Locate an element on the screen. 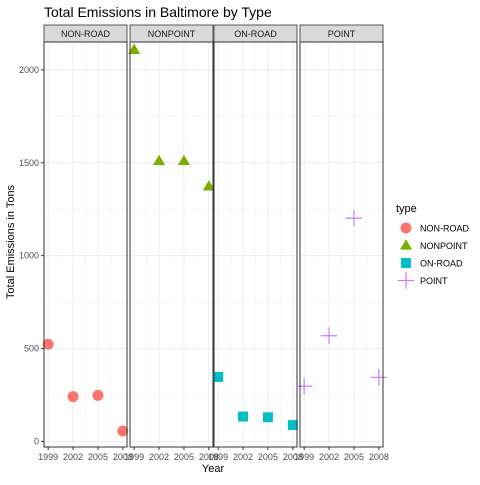 The width and height of the screenshot is (480, 485). legend-item: ON-ROAD is located at coordinates (432, 263).